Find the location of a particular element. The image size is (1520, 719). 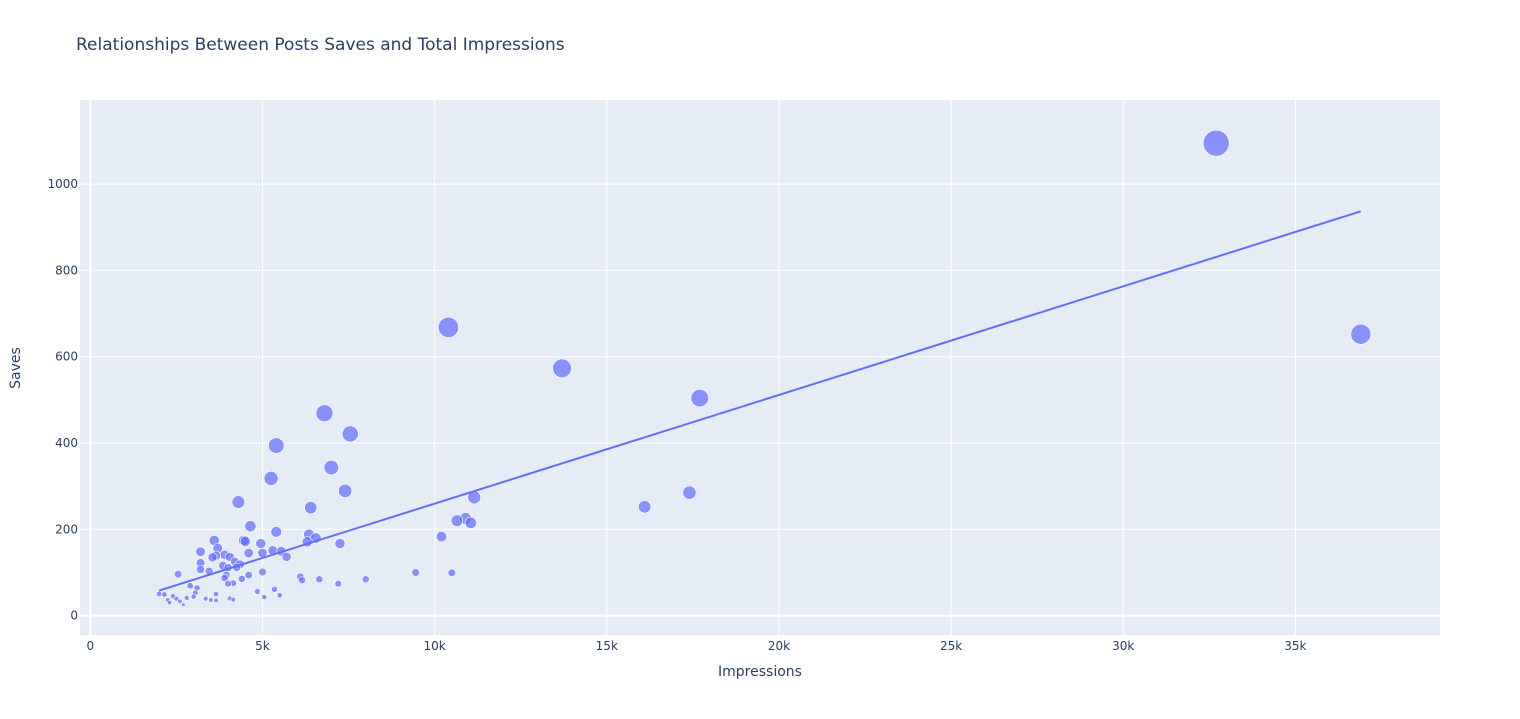

y-tick-label: 1000 is located at coordinates (62, 184).